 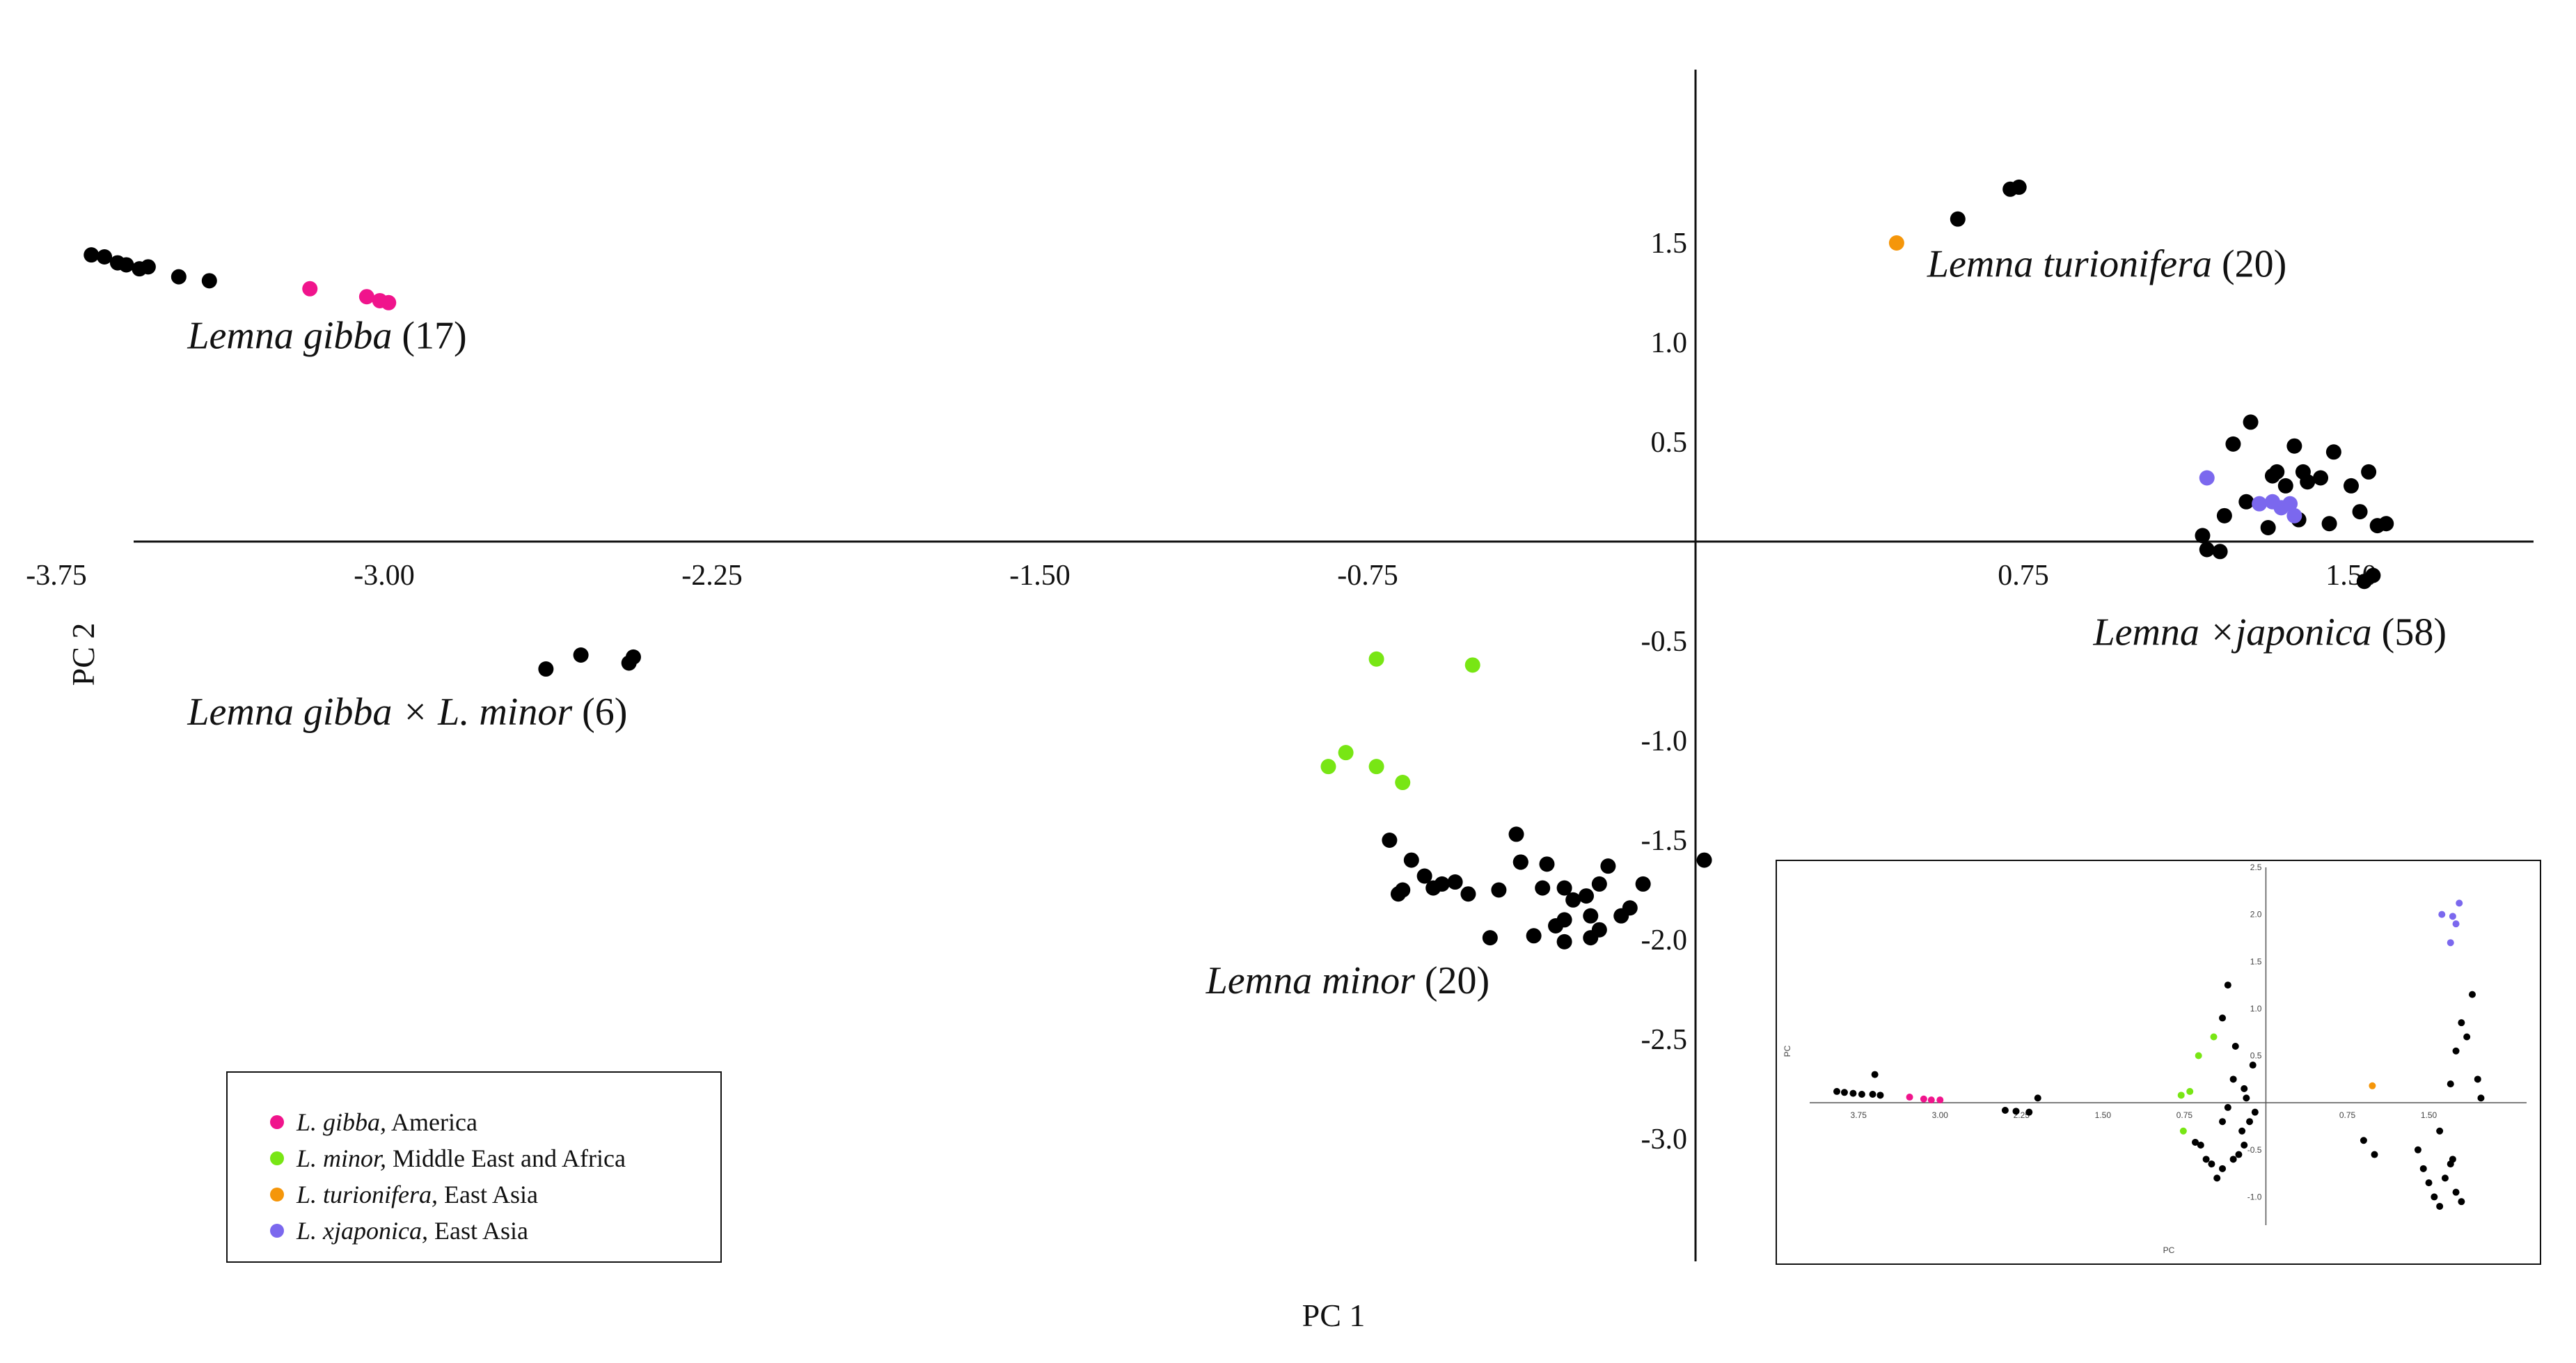 I want to click on cluster-label-count: (17), so click(x=429, y=336).